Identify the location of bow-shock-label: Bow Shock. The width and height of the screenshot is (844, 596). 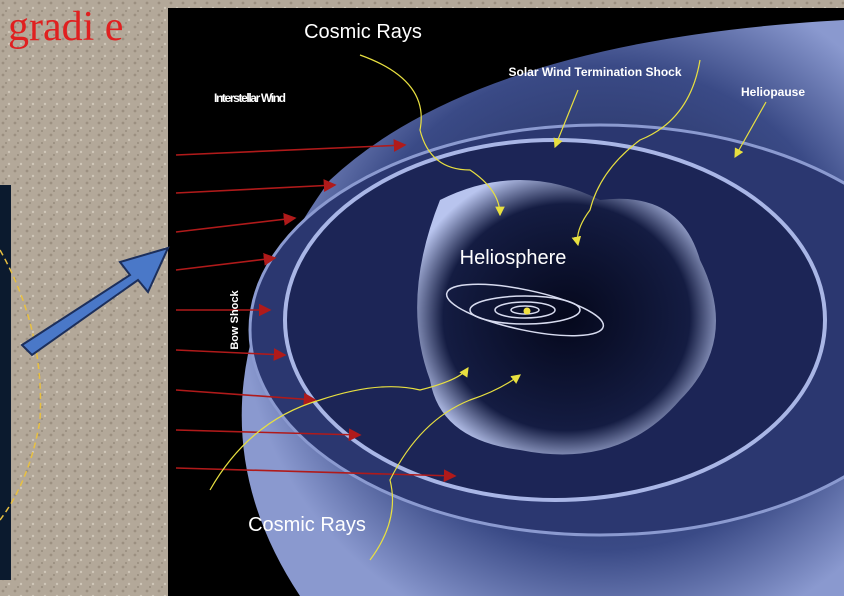
(235, 319).